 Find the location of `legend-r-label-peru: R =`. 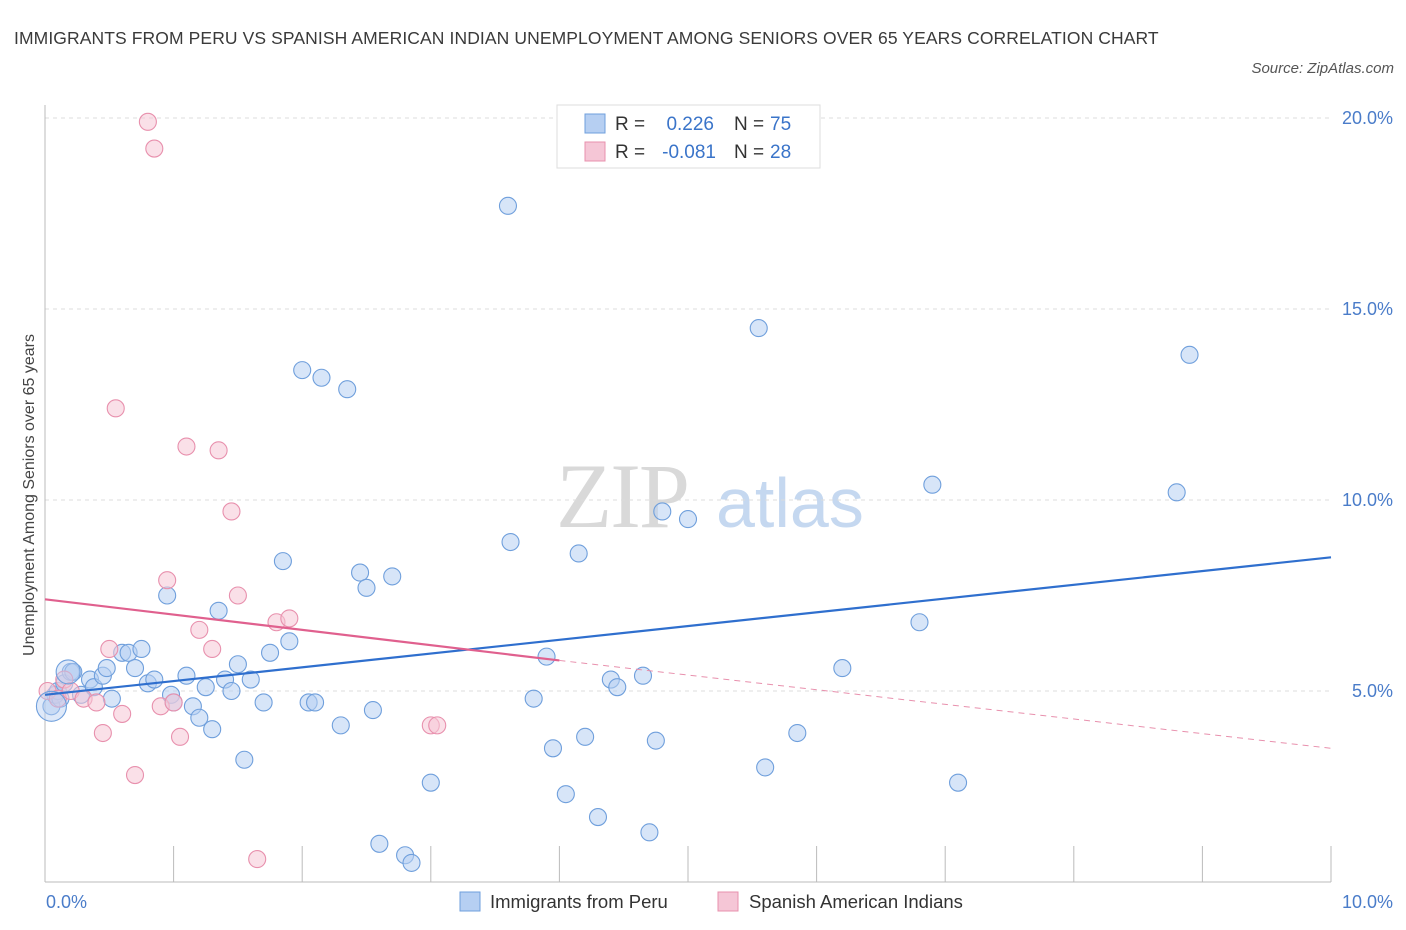

legend-r-label-peru: R = is located at coordinates (630, 124).